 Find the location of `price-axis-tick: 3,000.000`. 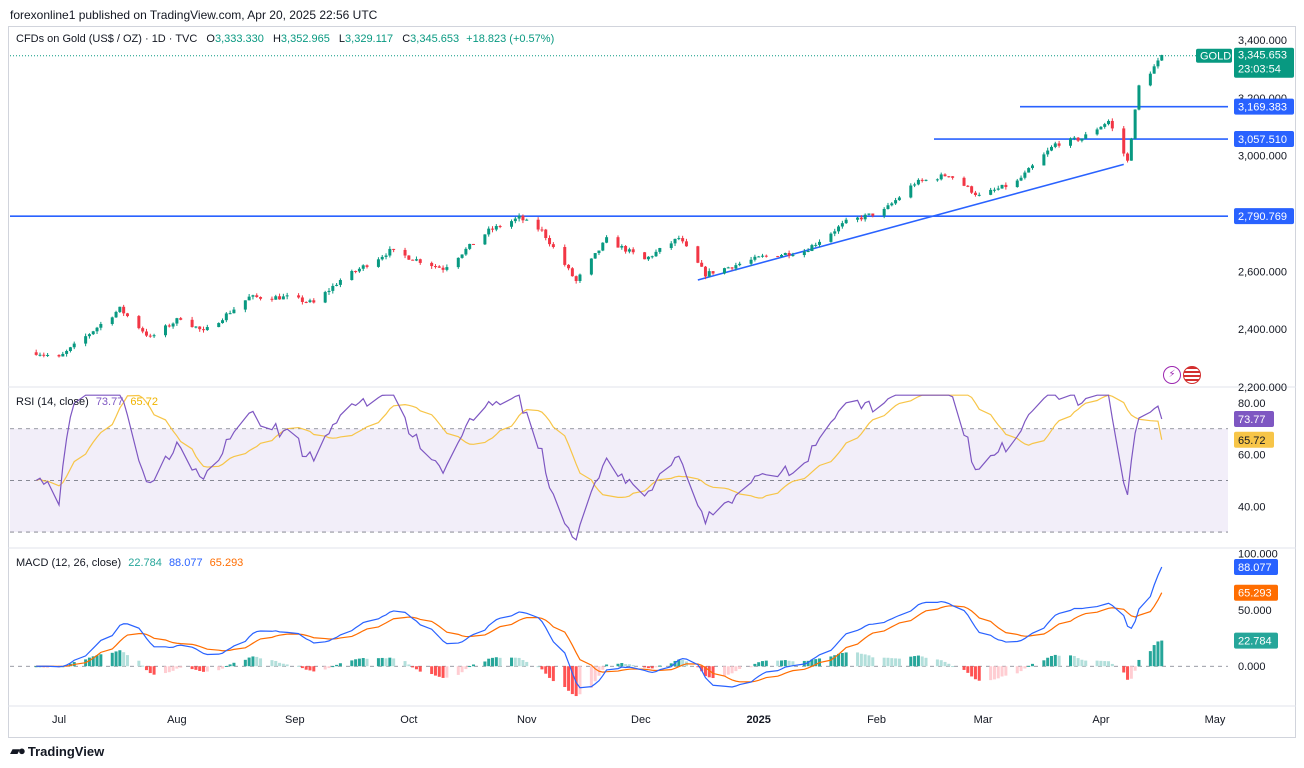

price-axis-tick: 3,000.000 is located at coordinates (1262, 157).